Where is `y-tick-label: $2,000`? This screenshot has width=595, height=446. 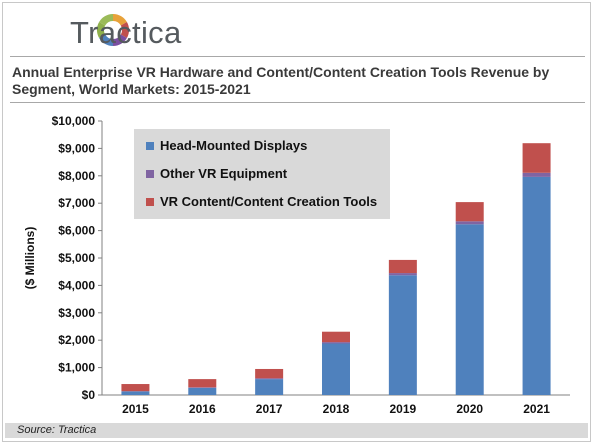
y-tick-label: $2,000 is located at coordinates (76, 340).